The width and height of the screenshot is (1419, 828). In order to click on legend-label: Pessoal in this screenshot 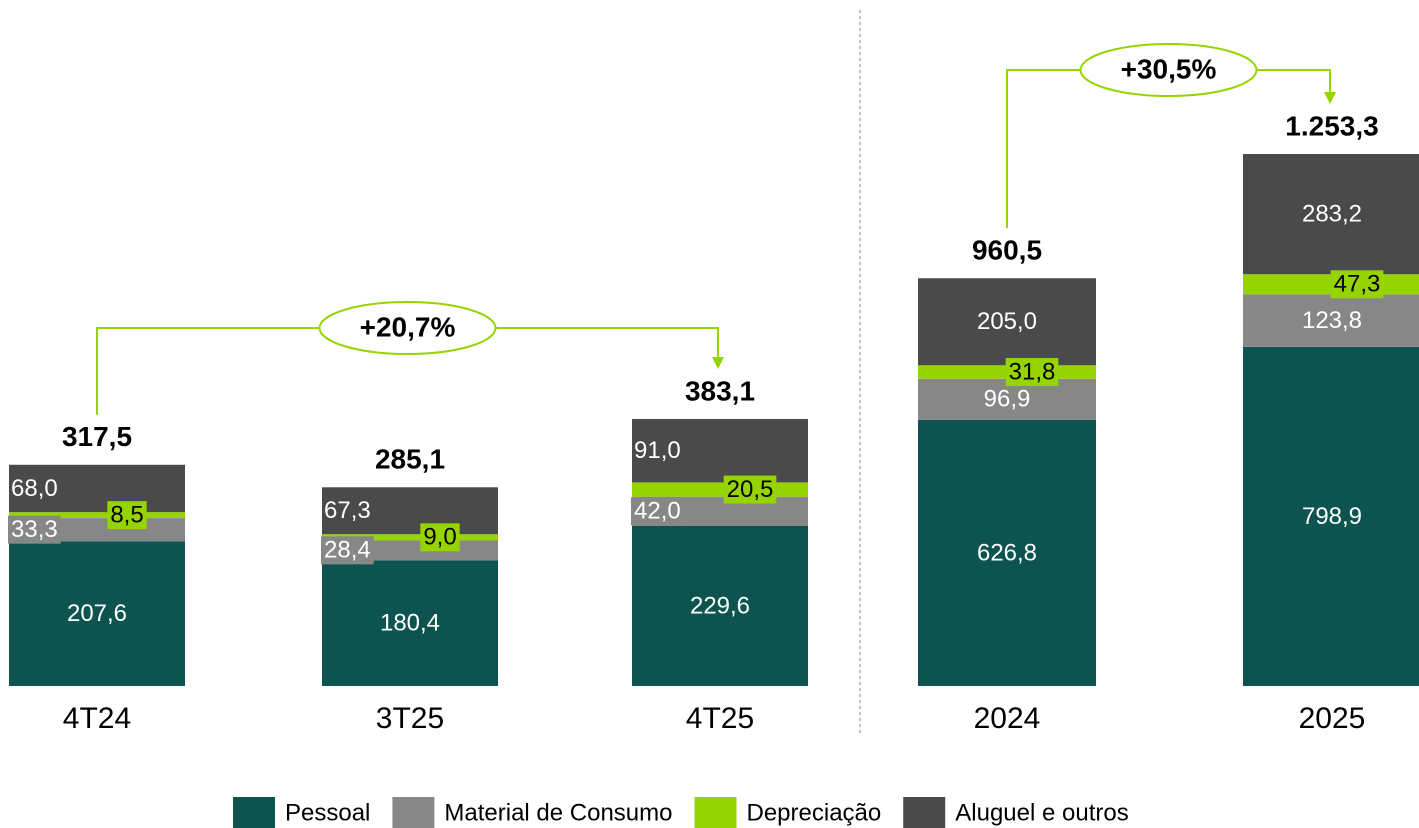, I will do `click(327, 812)`.